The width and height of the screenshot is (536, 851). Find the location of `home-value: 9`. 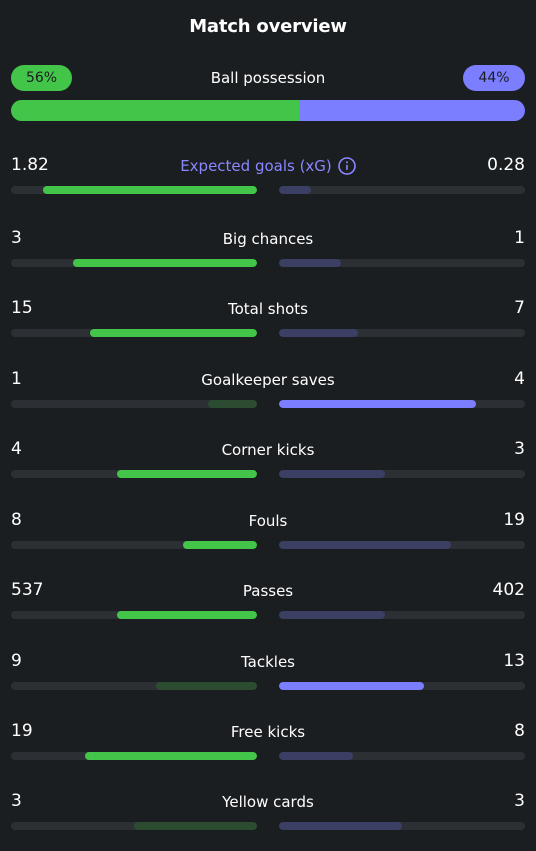

home-value: 9 is located at coordinates (16, 661).